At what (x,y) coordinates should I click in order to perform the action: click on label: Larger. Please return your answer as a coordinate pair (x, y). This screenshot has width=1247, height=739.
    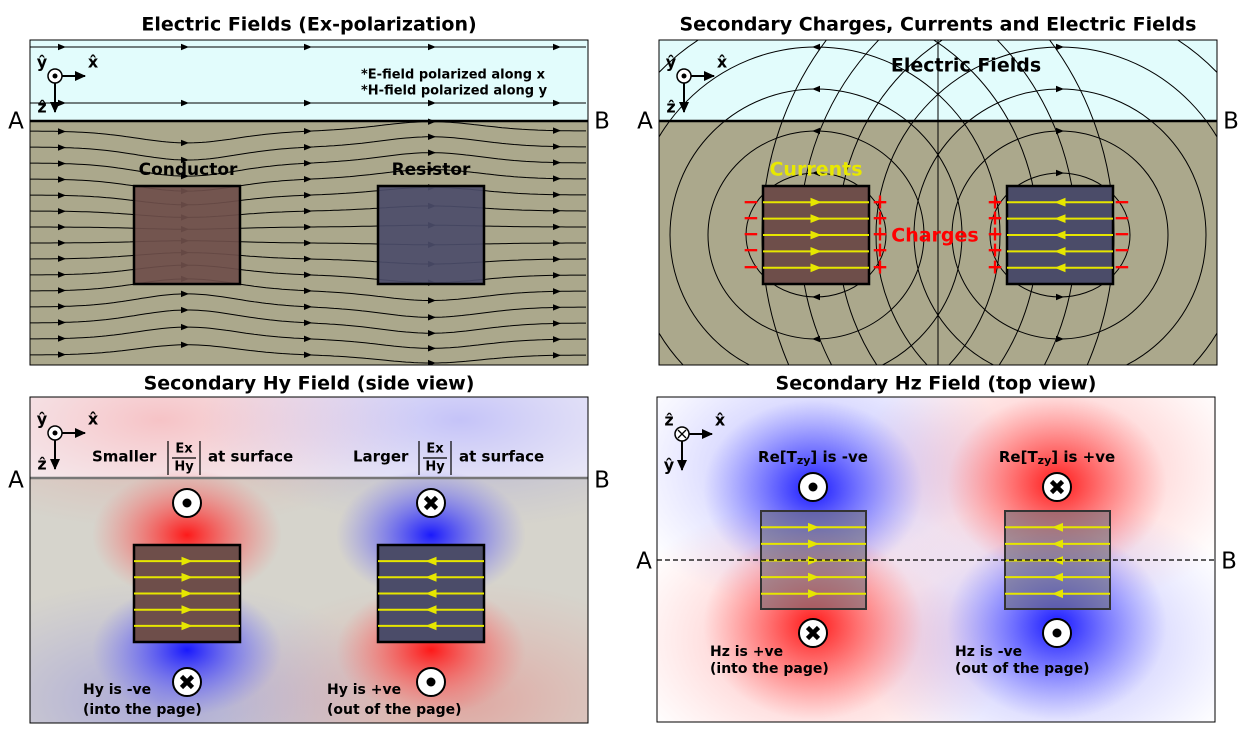
    Looking at the image, I should click on (381, 457).